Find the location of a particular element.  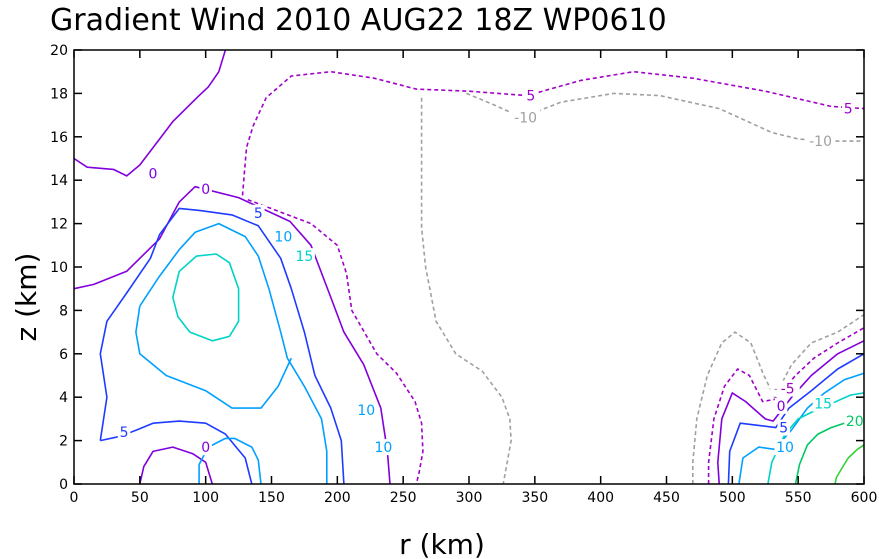

x-tick-label: 550 is located at coordinates (798, 498).